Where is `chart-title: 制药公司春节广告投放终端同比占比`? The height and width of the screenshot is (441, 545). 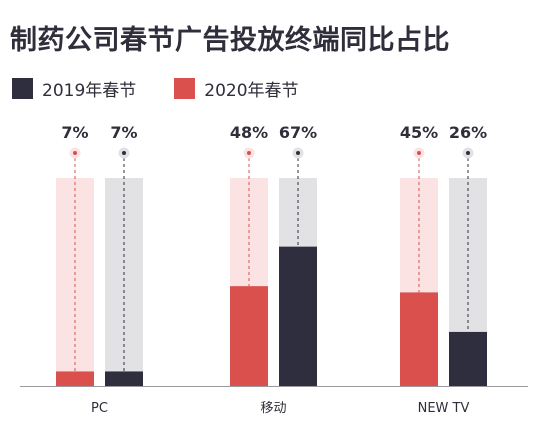 chart-title: 制药公司春节广告投放终端同比占比 is located at coordinates (230, 40).